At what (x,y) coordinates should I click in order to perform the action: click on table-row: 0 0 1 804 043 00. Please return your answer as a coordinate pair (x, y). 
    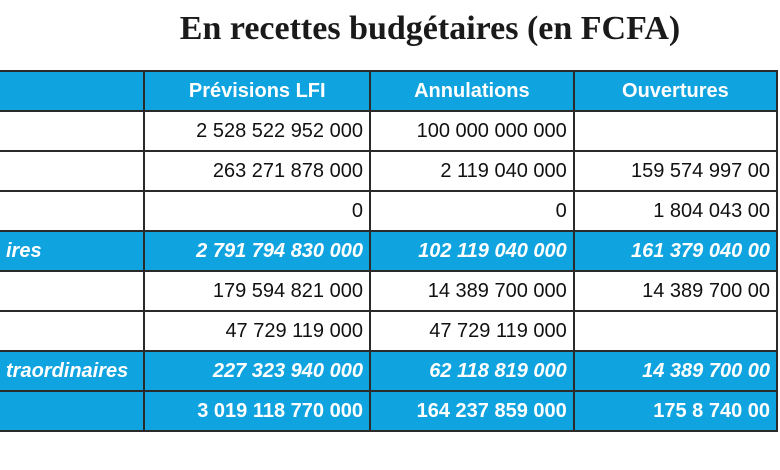
    Looking at the image, I should click on (389, 211).